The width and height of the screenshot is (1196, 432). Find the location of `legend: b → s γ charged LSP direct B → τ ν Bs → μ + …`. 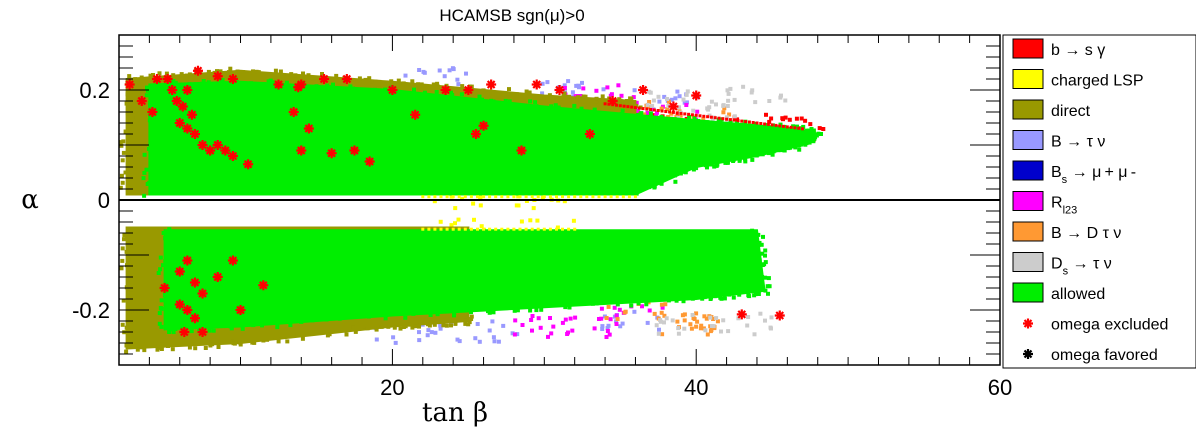

legend: b → s γ charged LSP direct B → τ ν Bs → μ + … is located at coordinates (1099, 201).